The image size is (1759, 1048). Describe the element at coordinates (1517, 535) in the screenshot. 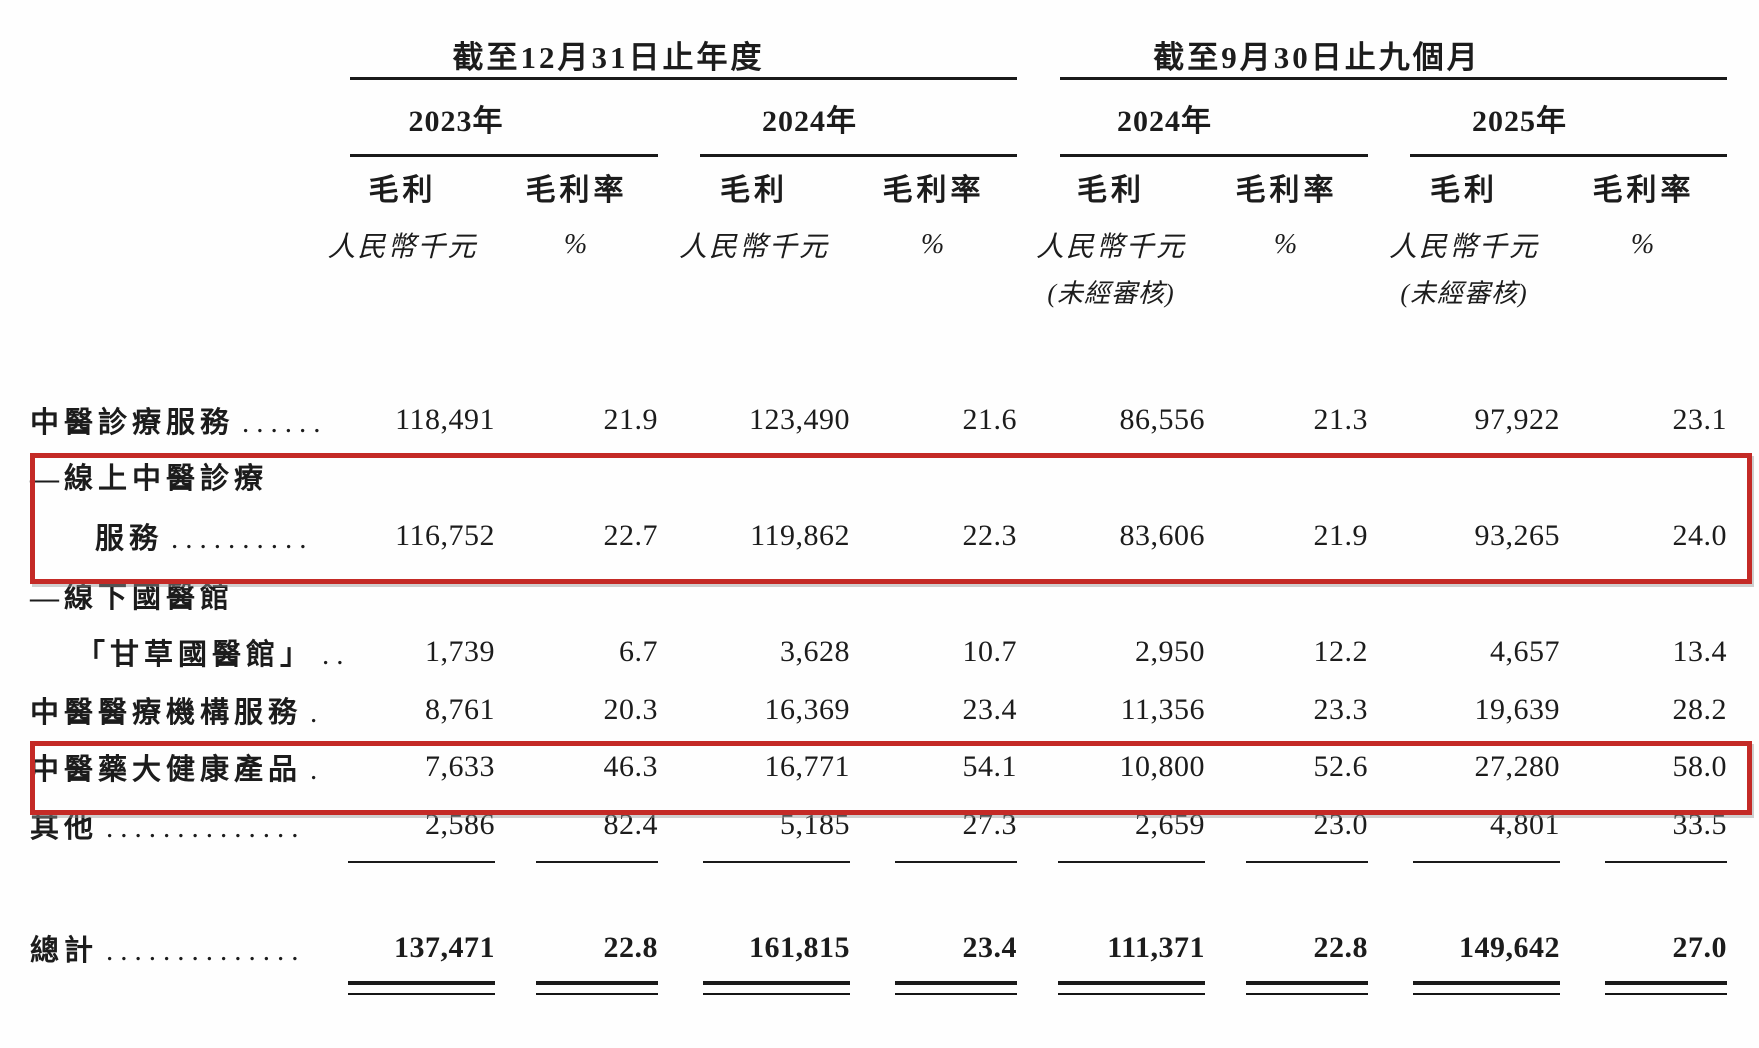

I see `gp-value: 93,265` at that location.